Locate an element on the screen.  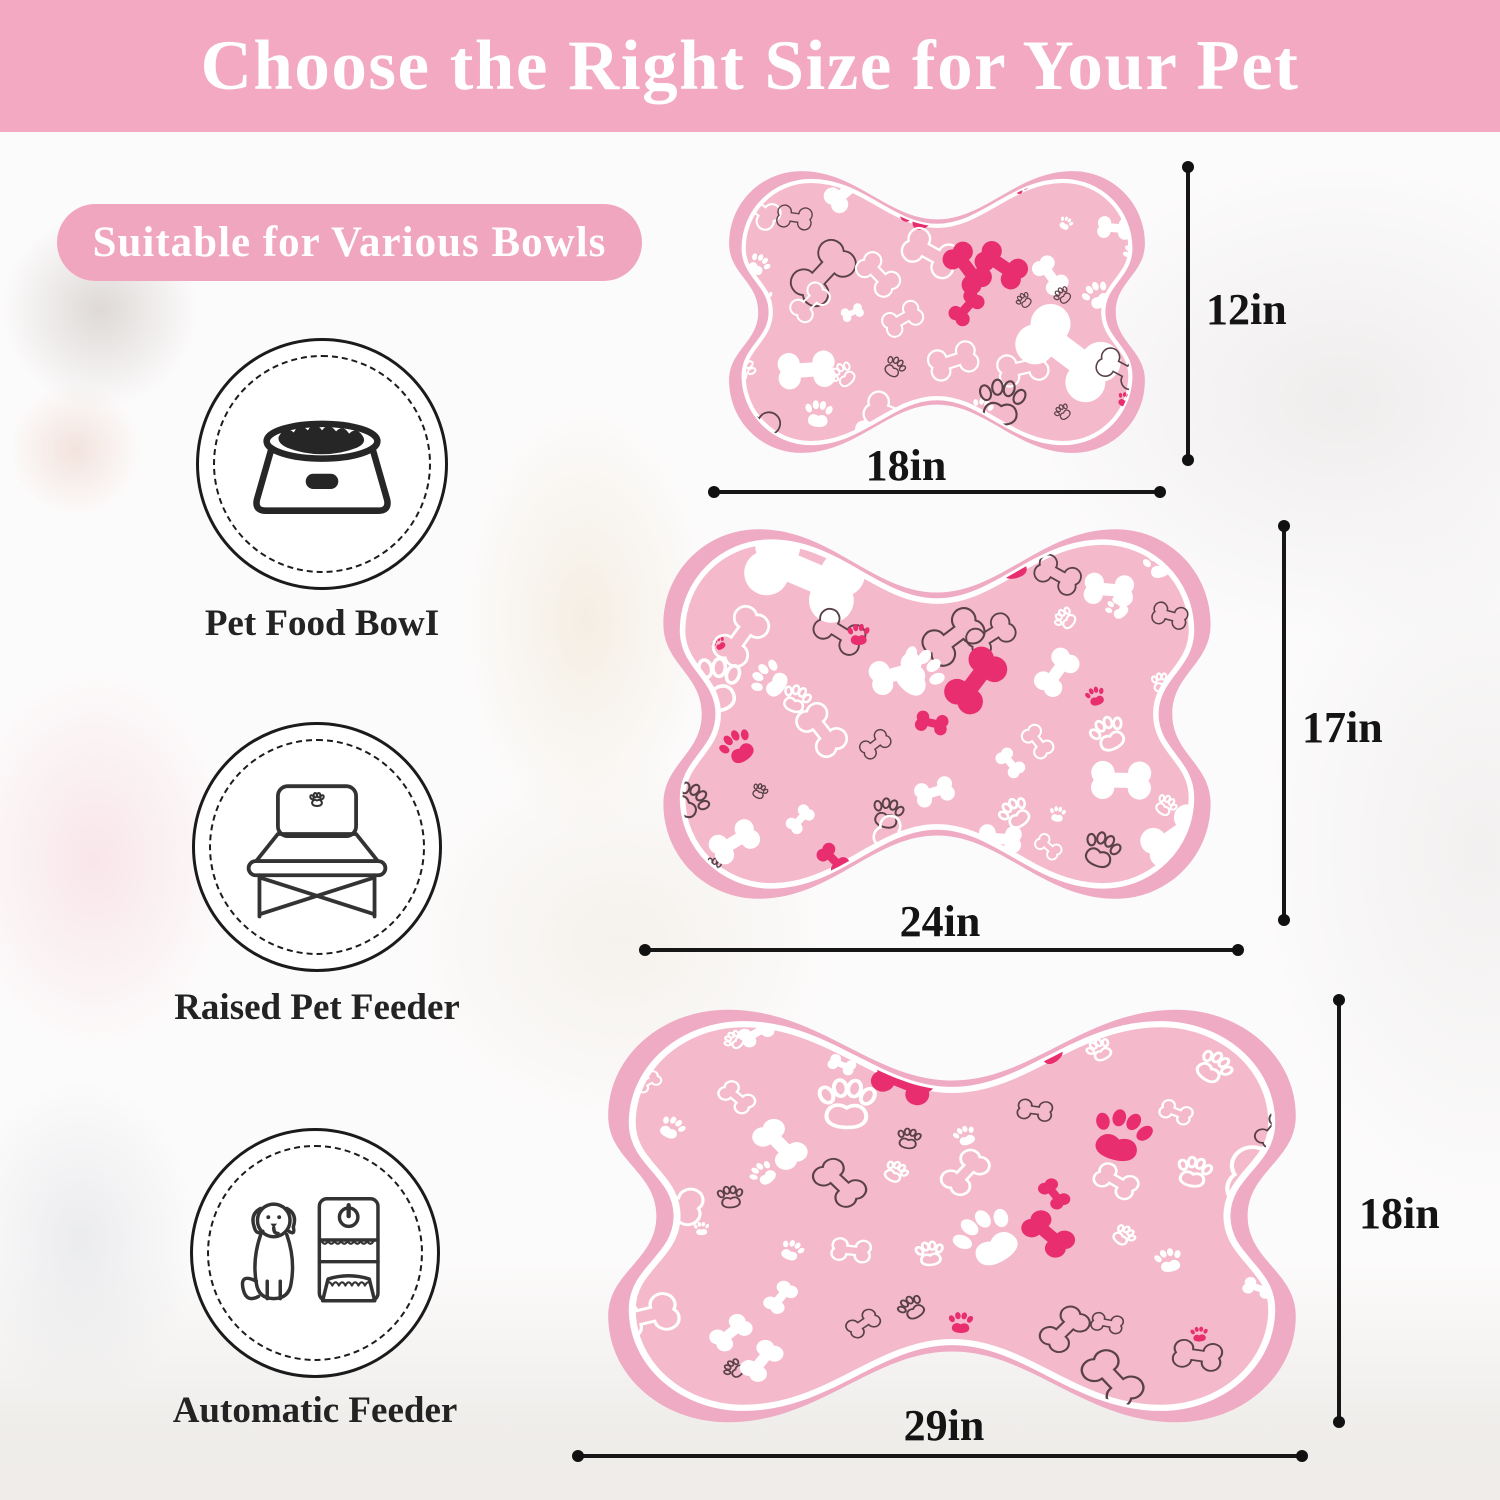
pet-food-bowl-circle is located at coordinates (322, 464).